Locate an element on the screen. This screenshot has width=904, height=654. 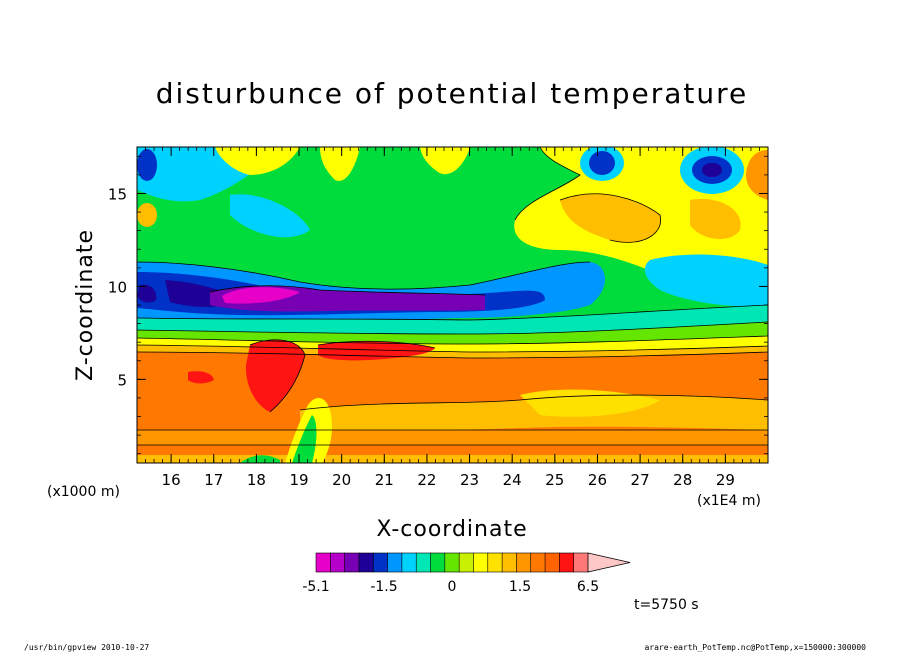
x-tick-label: 26 is located at coordinates (597, 480).